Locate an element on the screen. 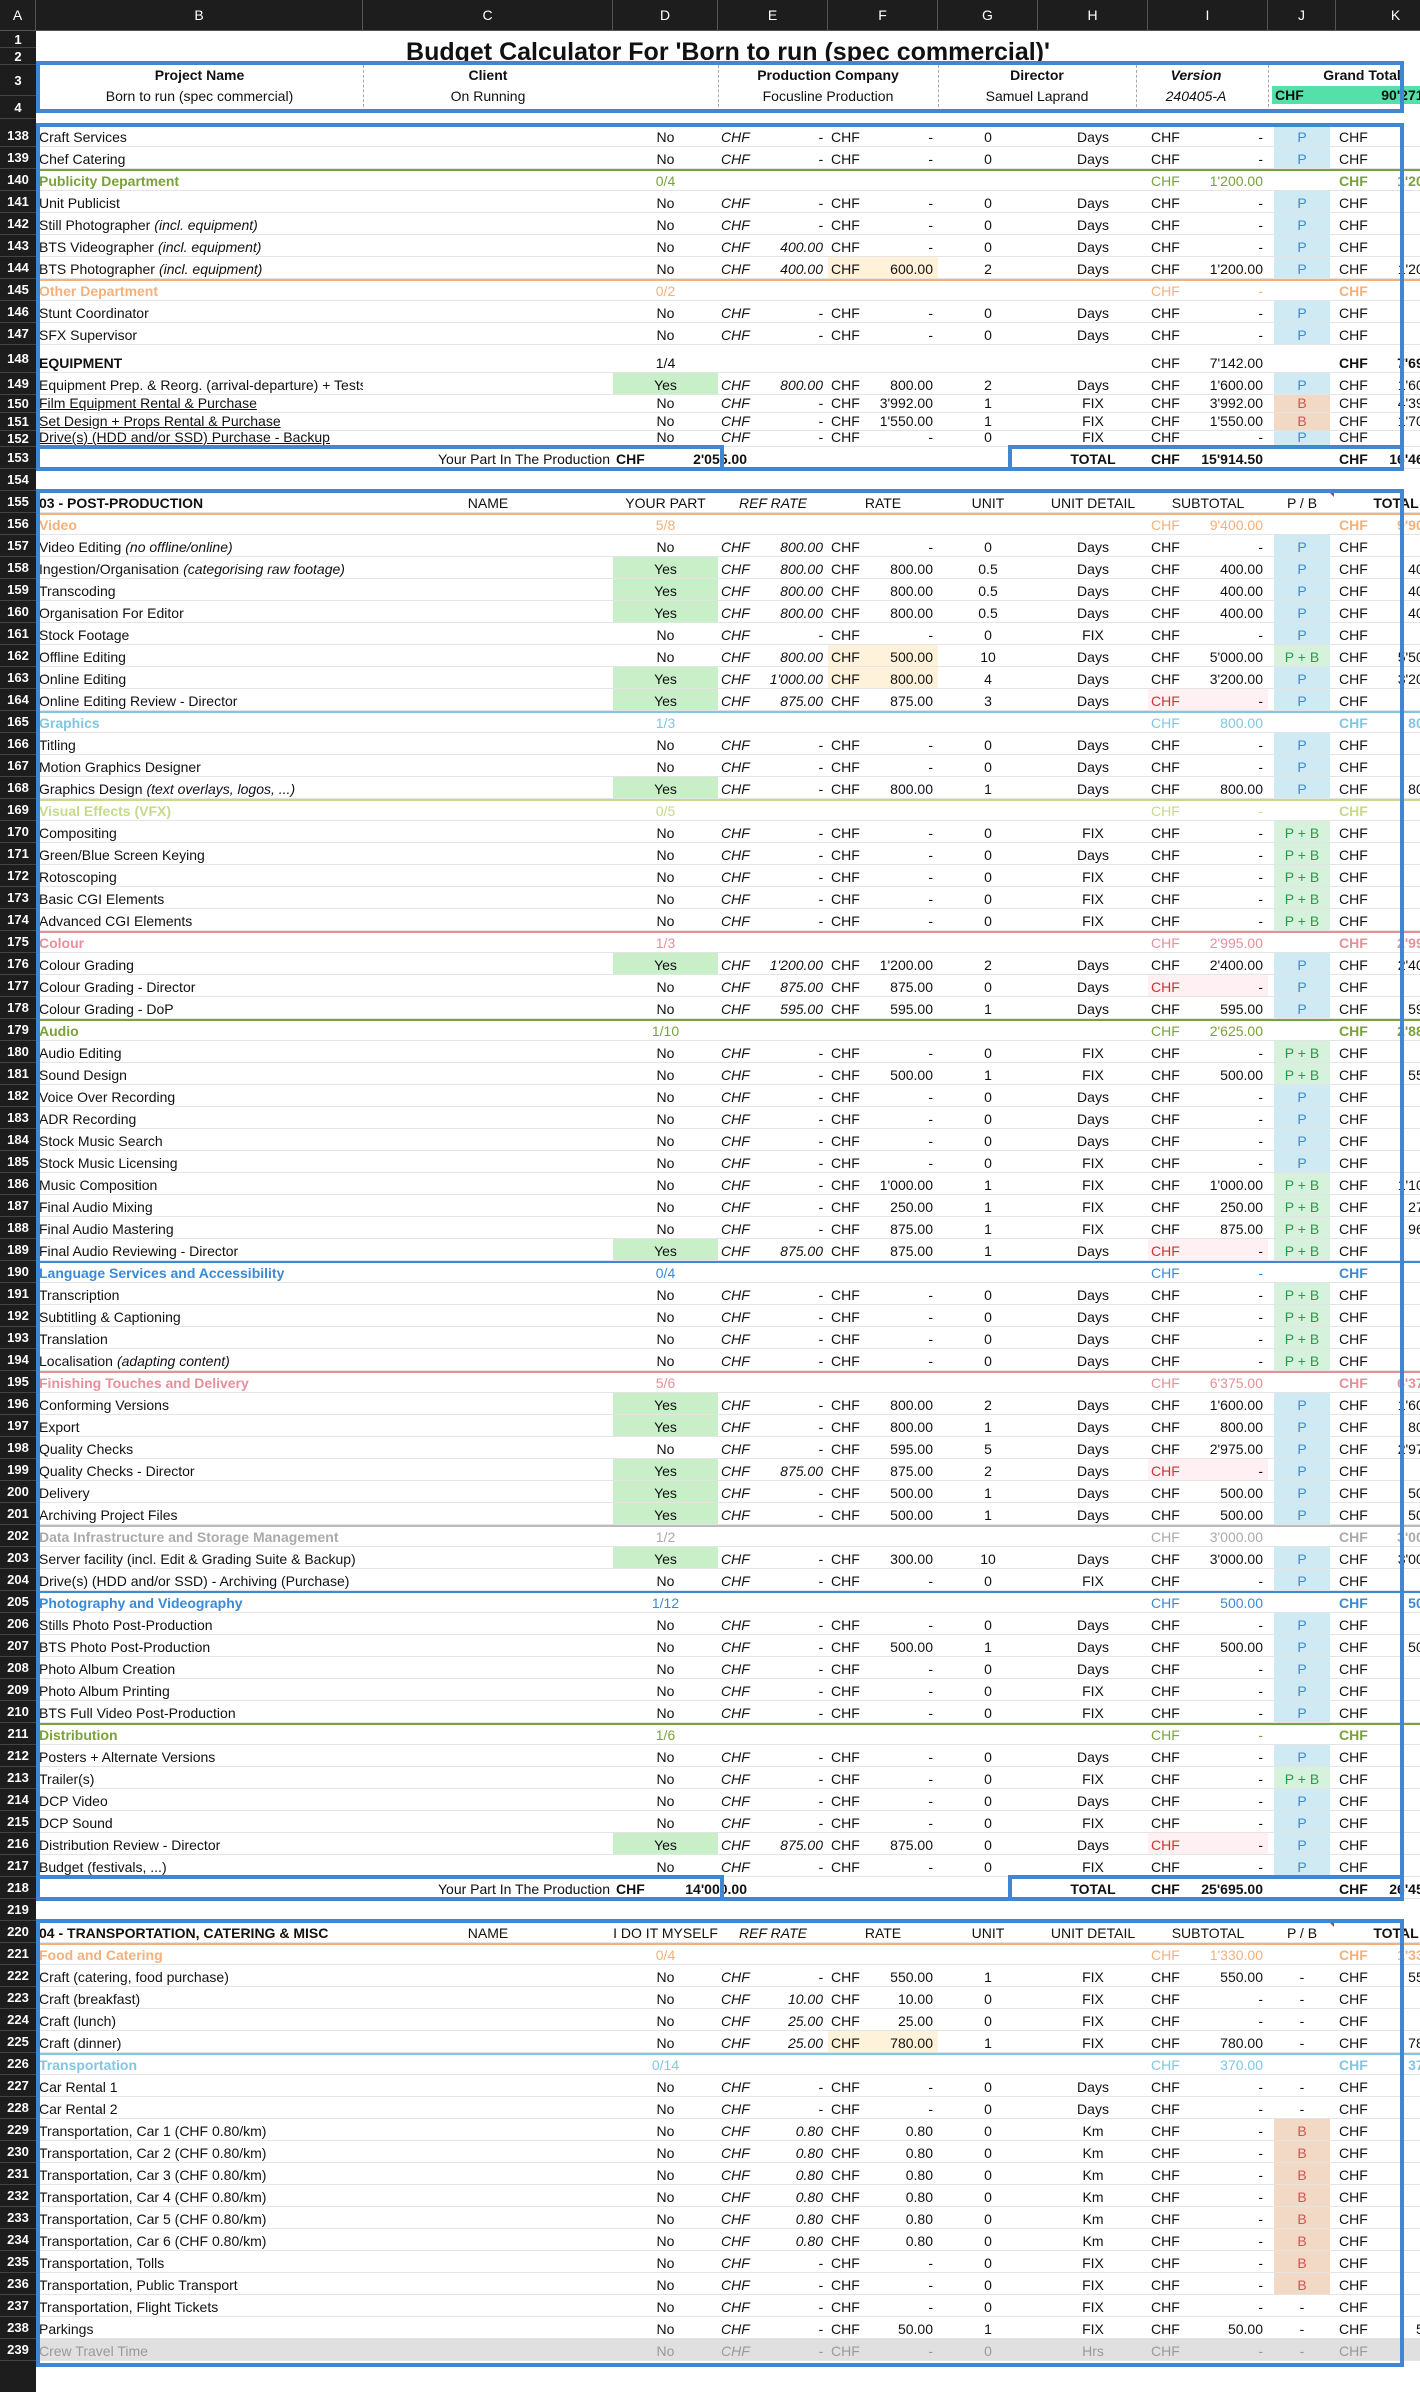  row-number: 167 is located at coordinates (18, 766).